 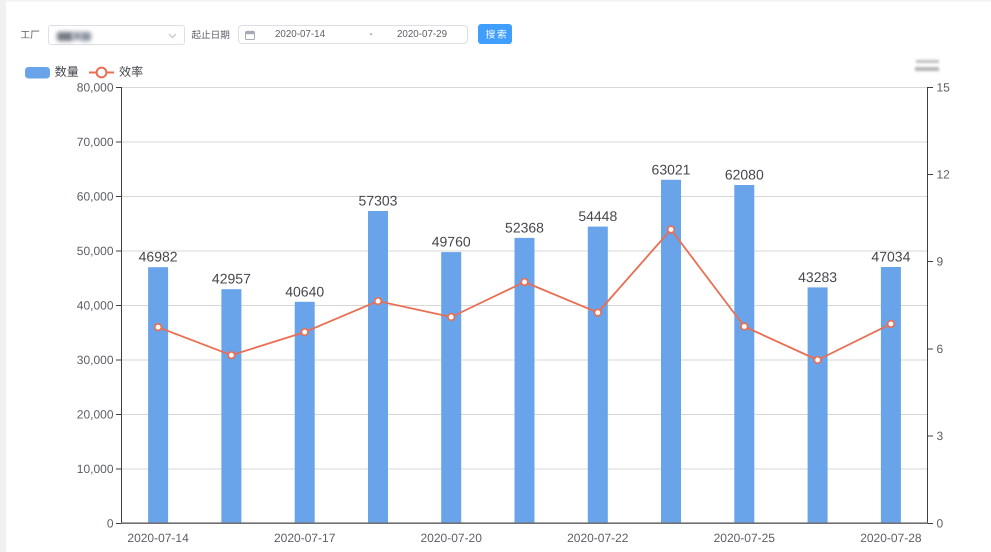 I want to click on svg-text: 40,000, so click(x=95, y=306).